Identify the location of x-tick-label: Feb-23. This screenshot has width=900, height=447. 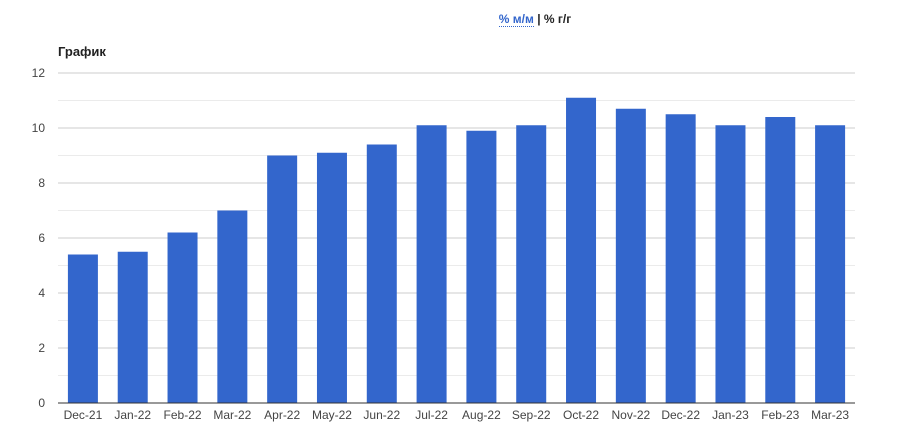
(780, 415).